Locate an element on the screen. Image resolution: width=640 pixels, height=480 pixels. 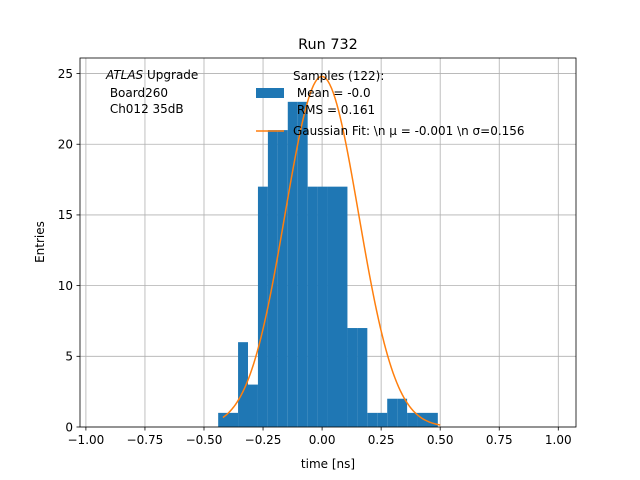
y-tick-label: 5 is located at coordinates (69, 357).